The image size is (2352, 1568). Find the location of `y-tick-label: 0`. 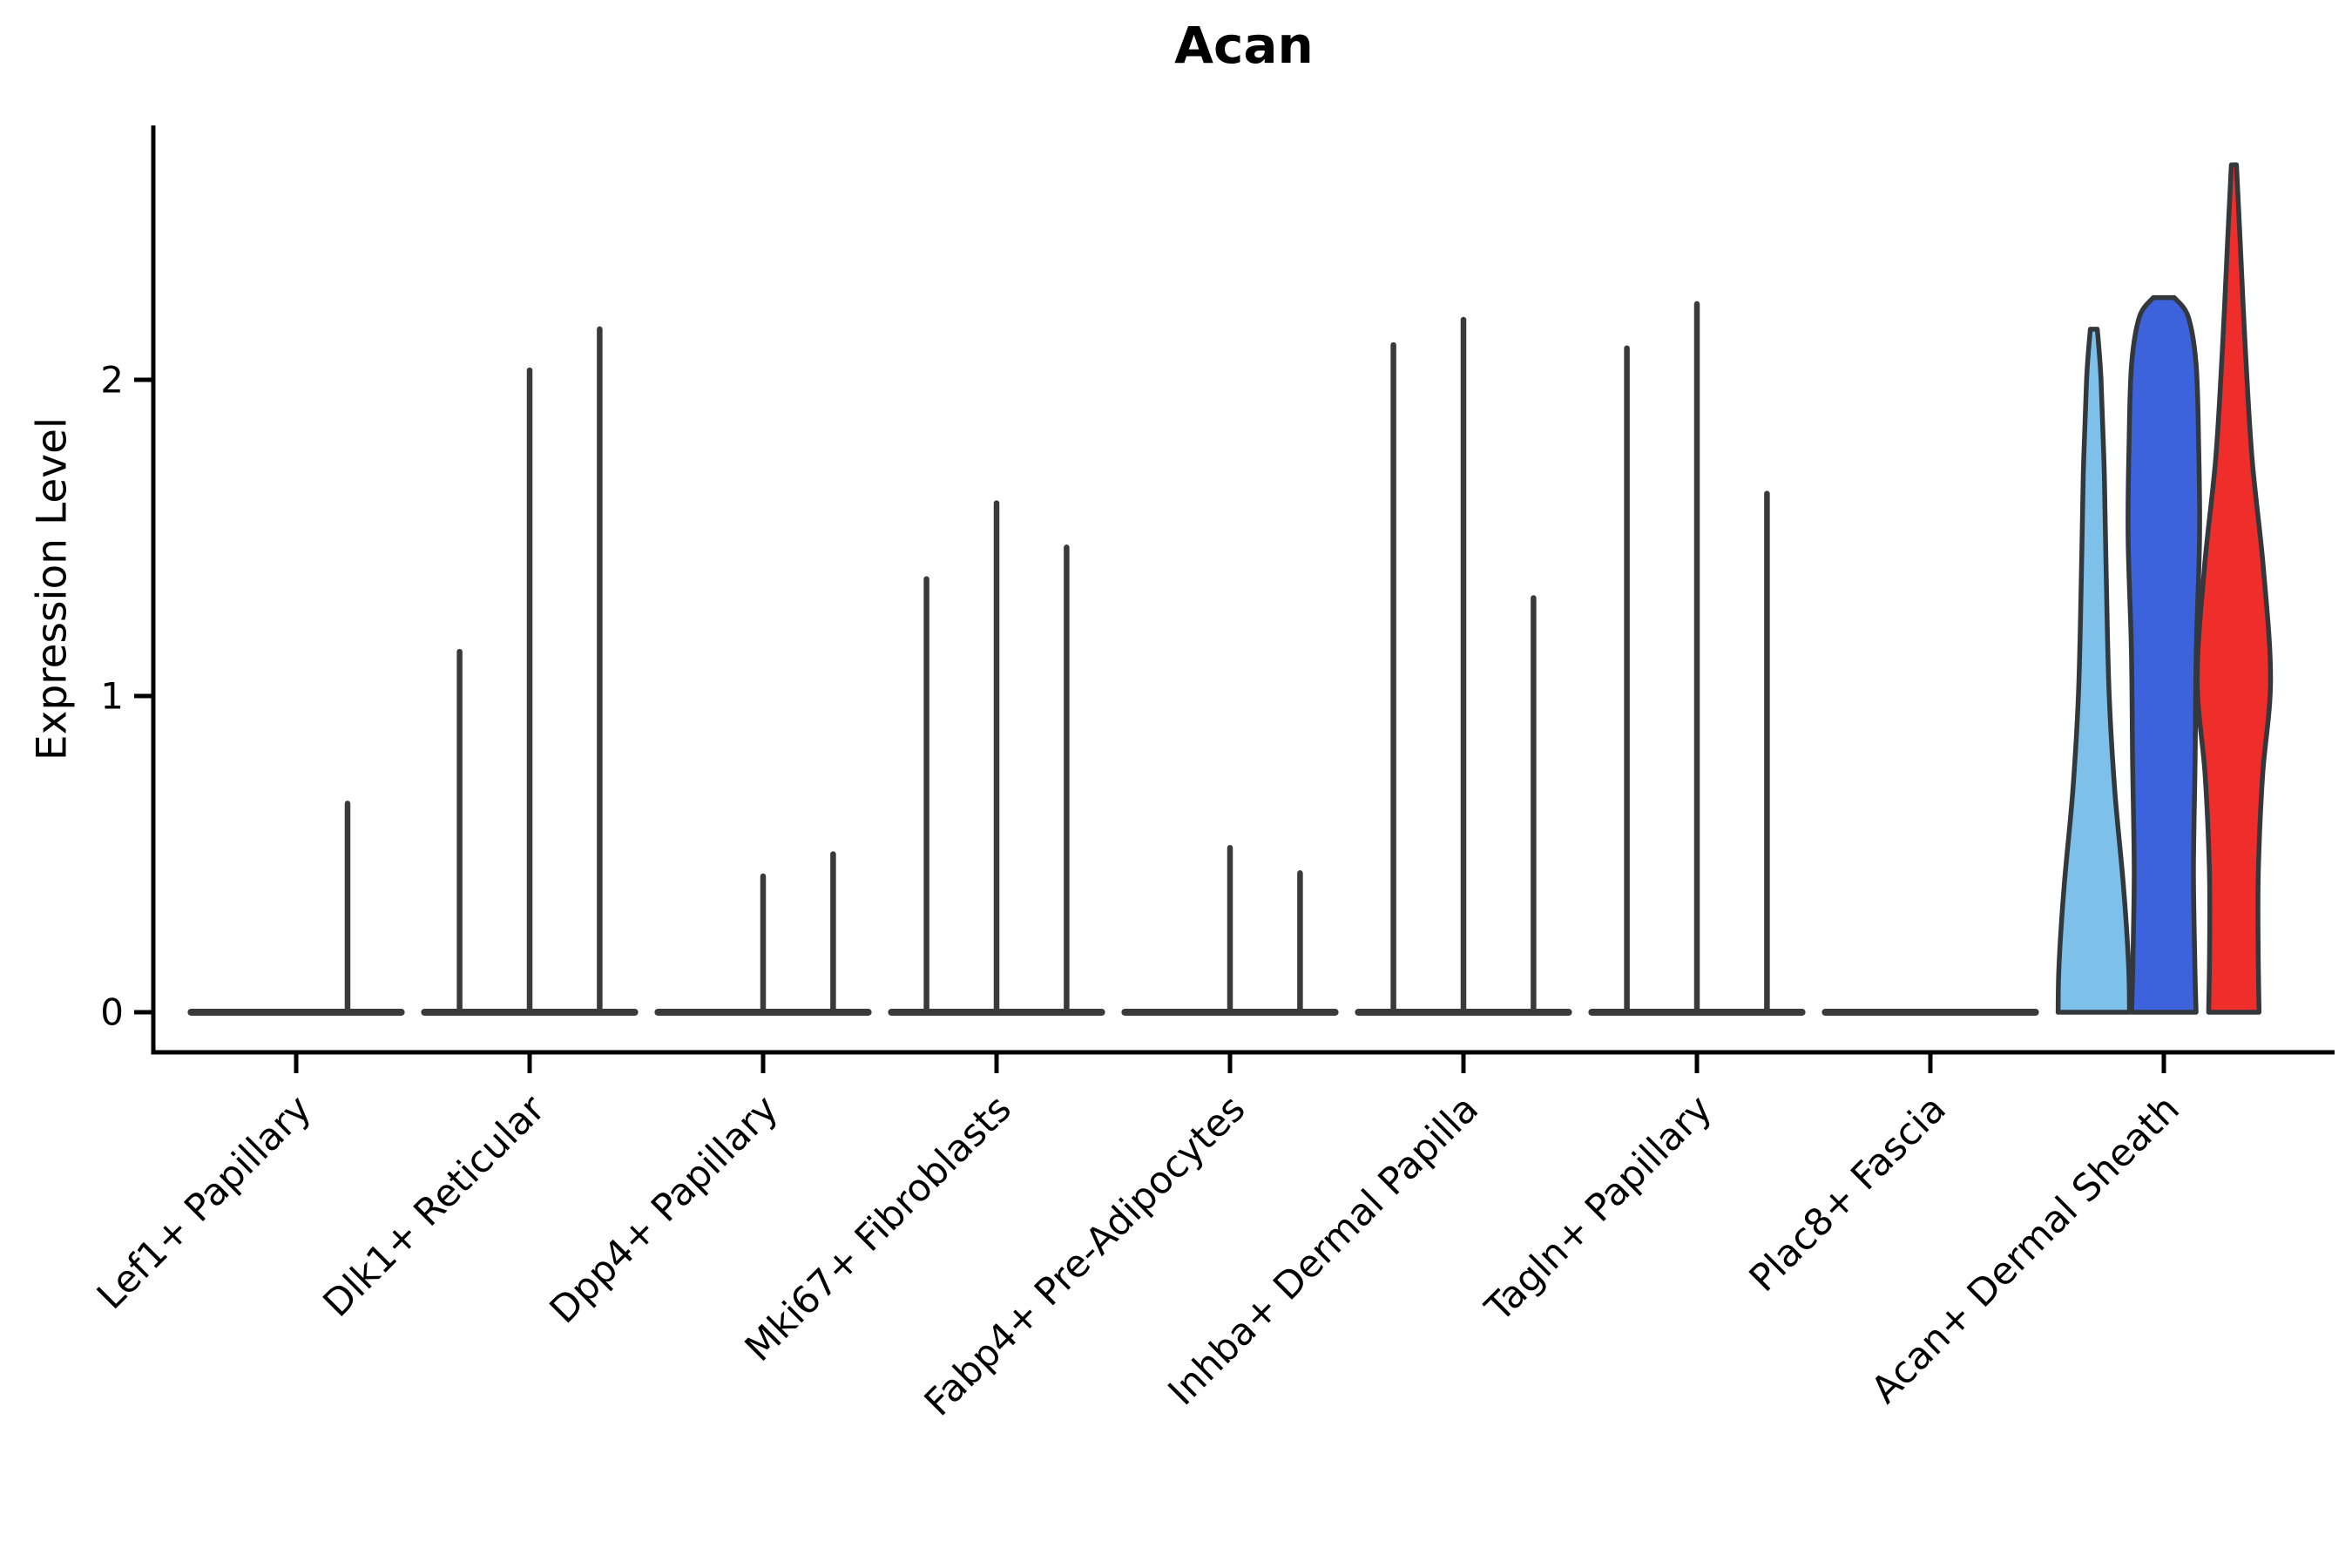

y-tick-label: 0 is located at coordinates (112, 1012).